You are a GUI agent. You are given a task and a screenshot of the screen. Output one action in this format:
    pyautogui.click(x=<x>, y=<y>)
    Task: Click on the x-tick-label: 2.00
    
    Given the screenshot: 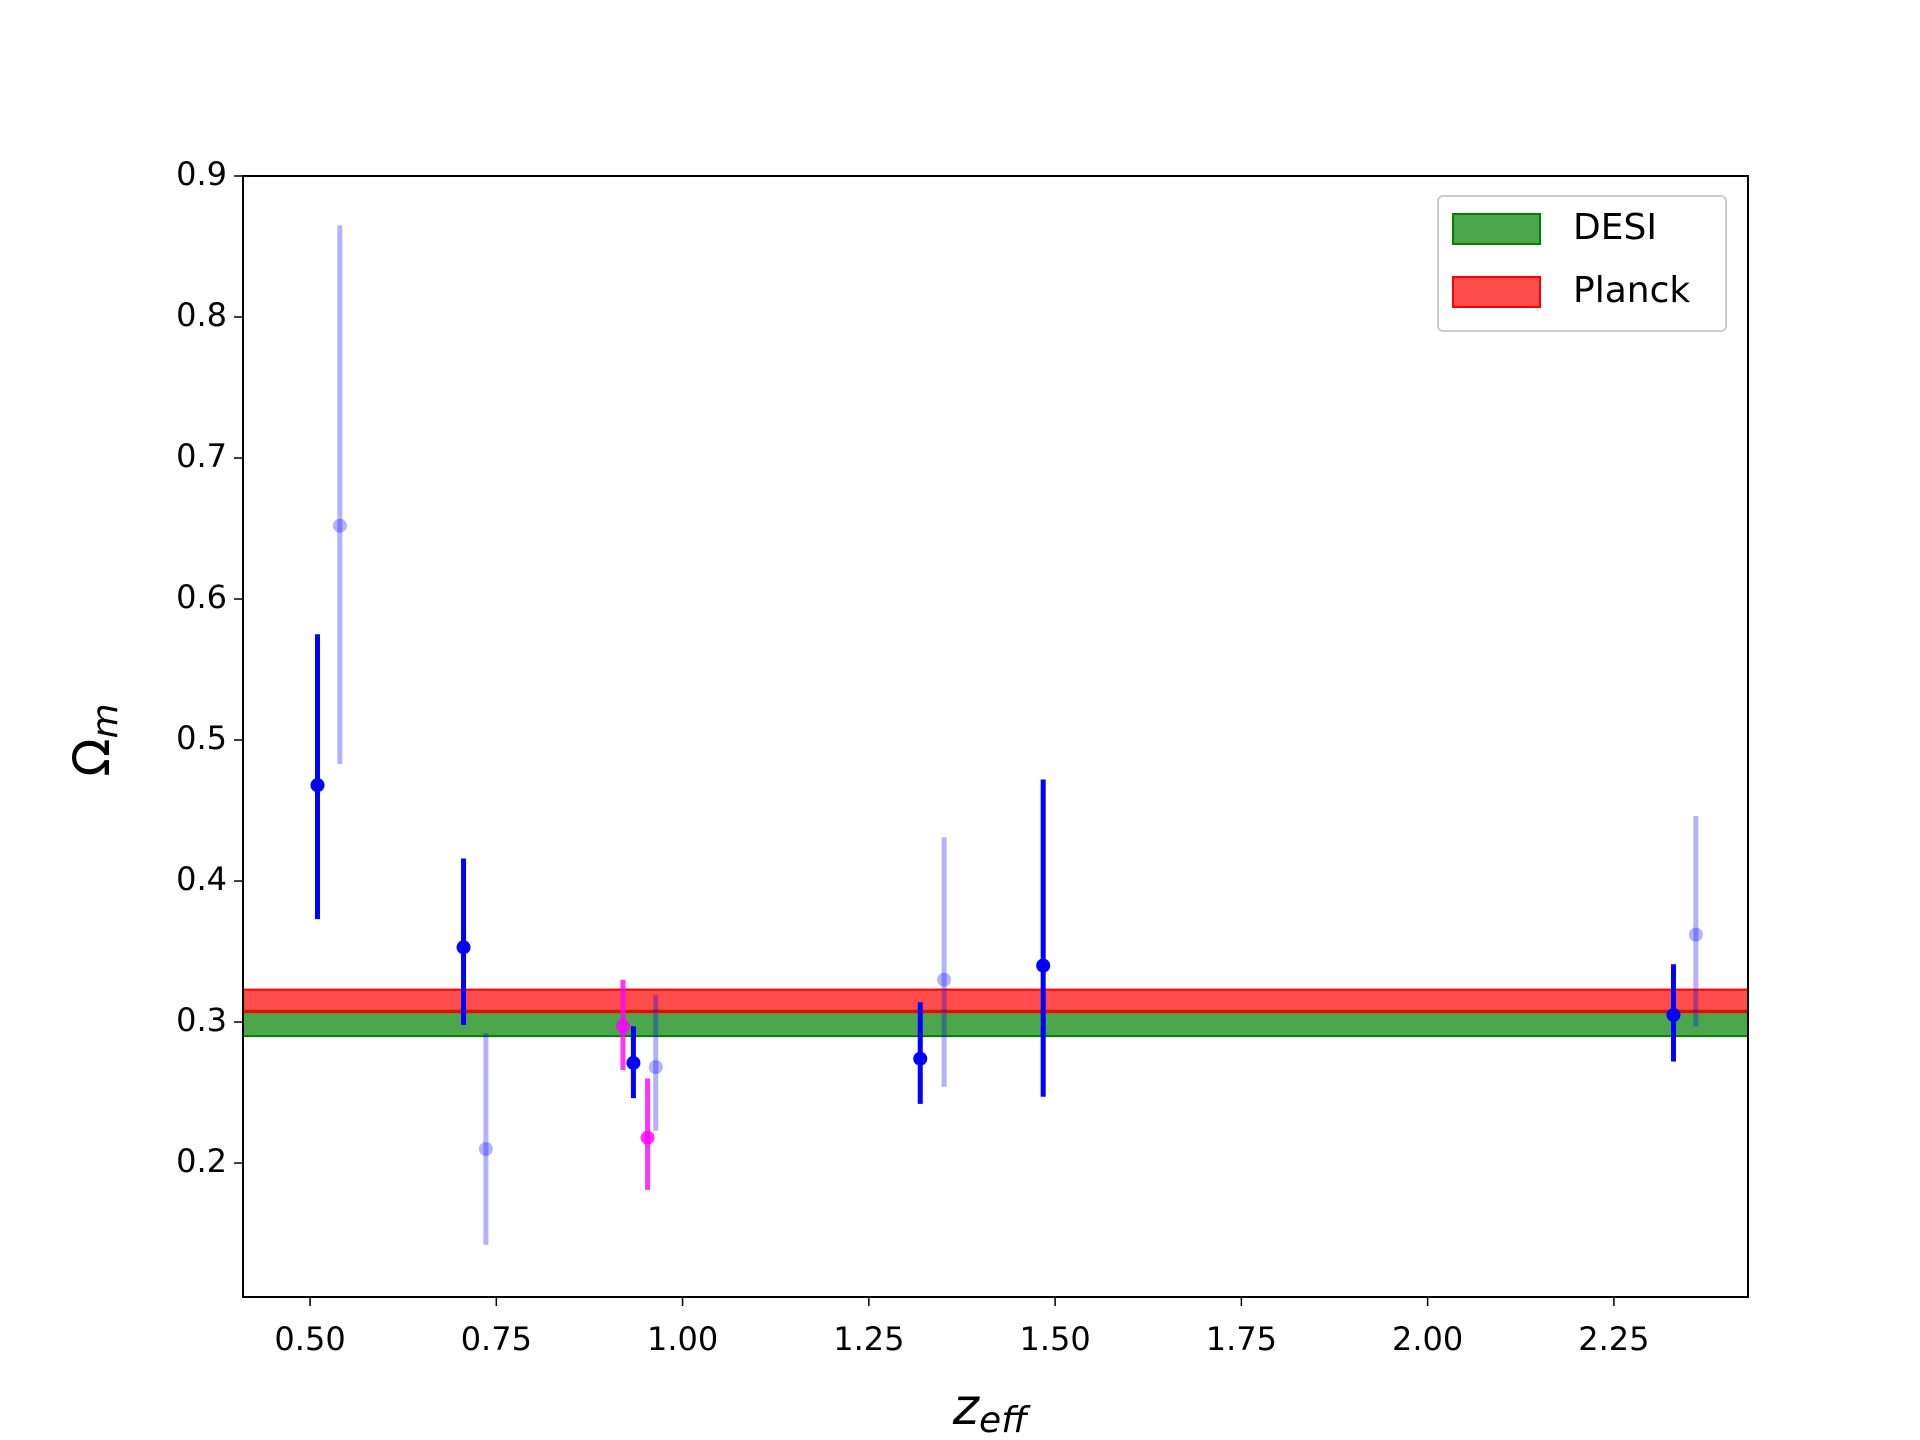 What is the action you would take?
    pyautogui.click(x=1427, y=1339)
    